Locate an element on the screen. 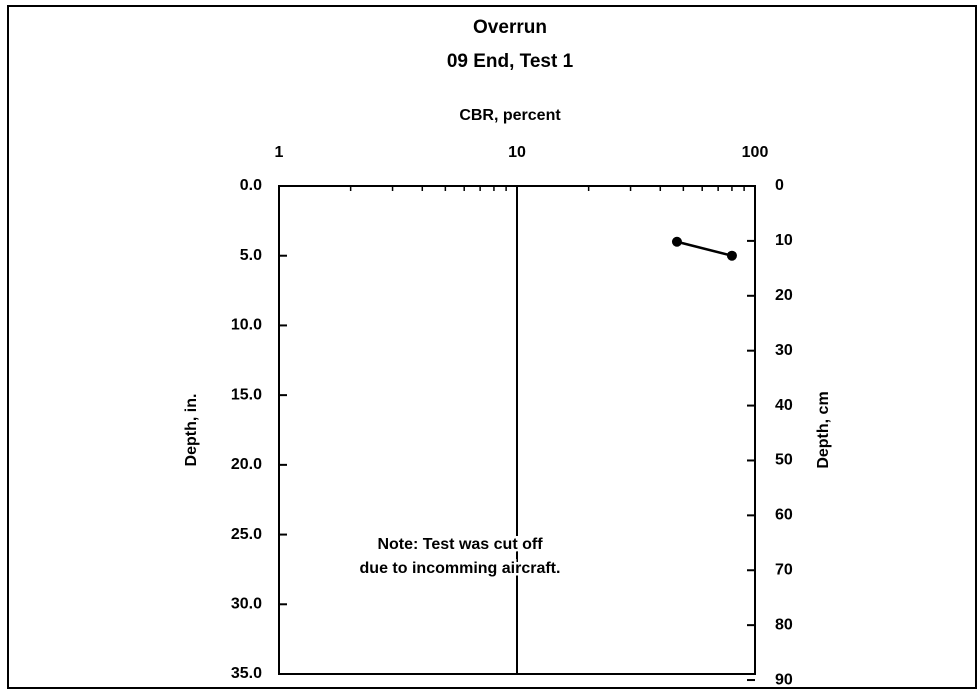 The height and width of the screenshot is (694, 980). y-tick-label: 20.0 is located at coordinates (246, 464).